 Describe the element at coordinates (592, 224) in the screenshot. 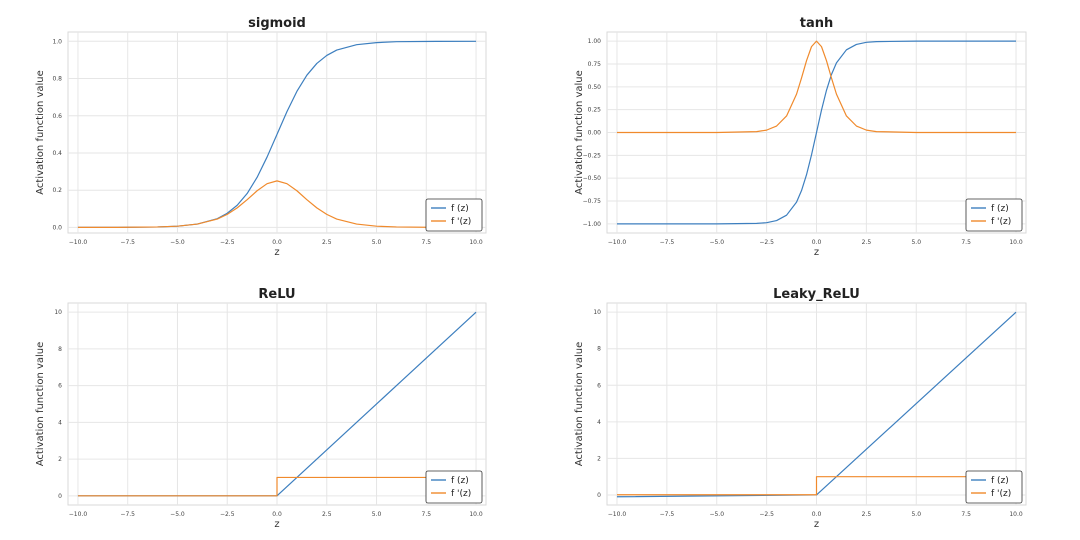

I see `y-tick-label: −1.00` at that location.